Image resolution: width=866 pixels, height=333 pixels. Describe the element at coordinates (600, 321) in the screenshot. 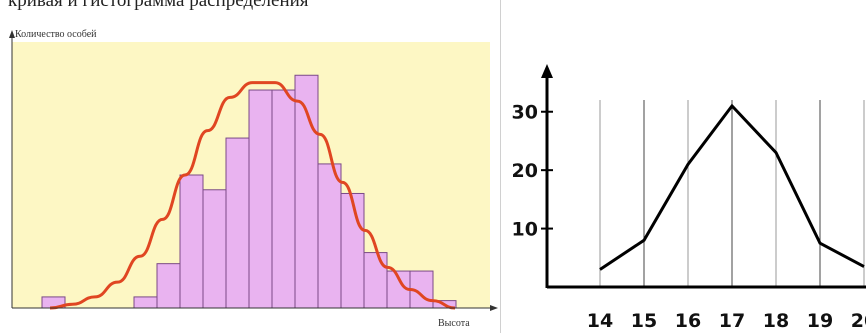

I see `polygon-x-label: 14` at that location.